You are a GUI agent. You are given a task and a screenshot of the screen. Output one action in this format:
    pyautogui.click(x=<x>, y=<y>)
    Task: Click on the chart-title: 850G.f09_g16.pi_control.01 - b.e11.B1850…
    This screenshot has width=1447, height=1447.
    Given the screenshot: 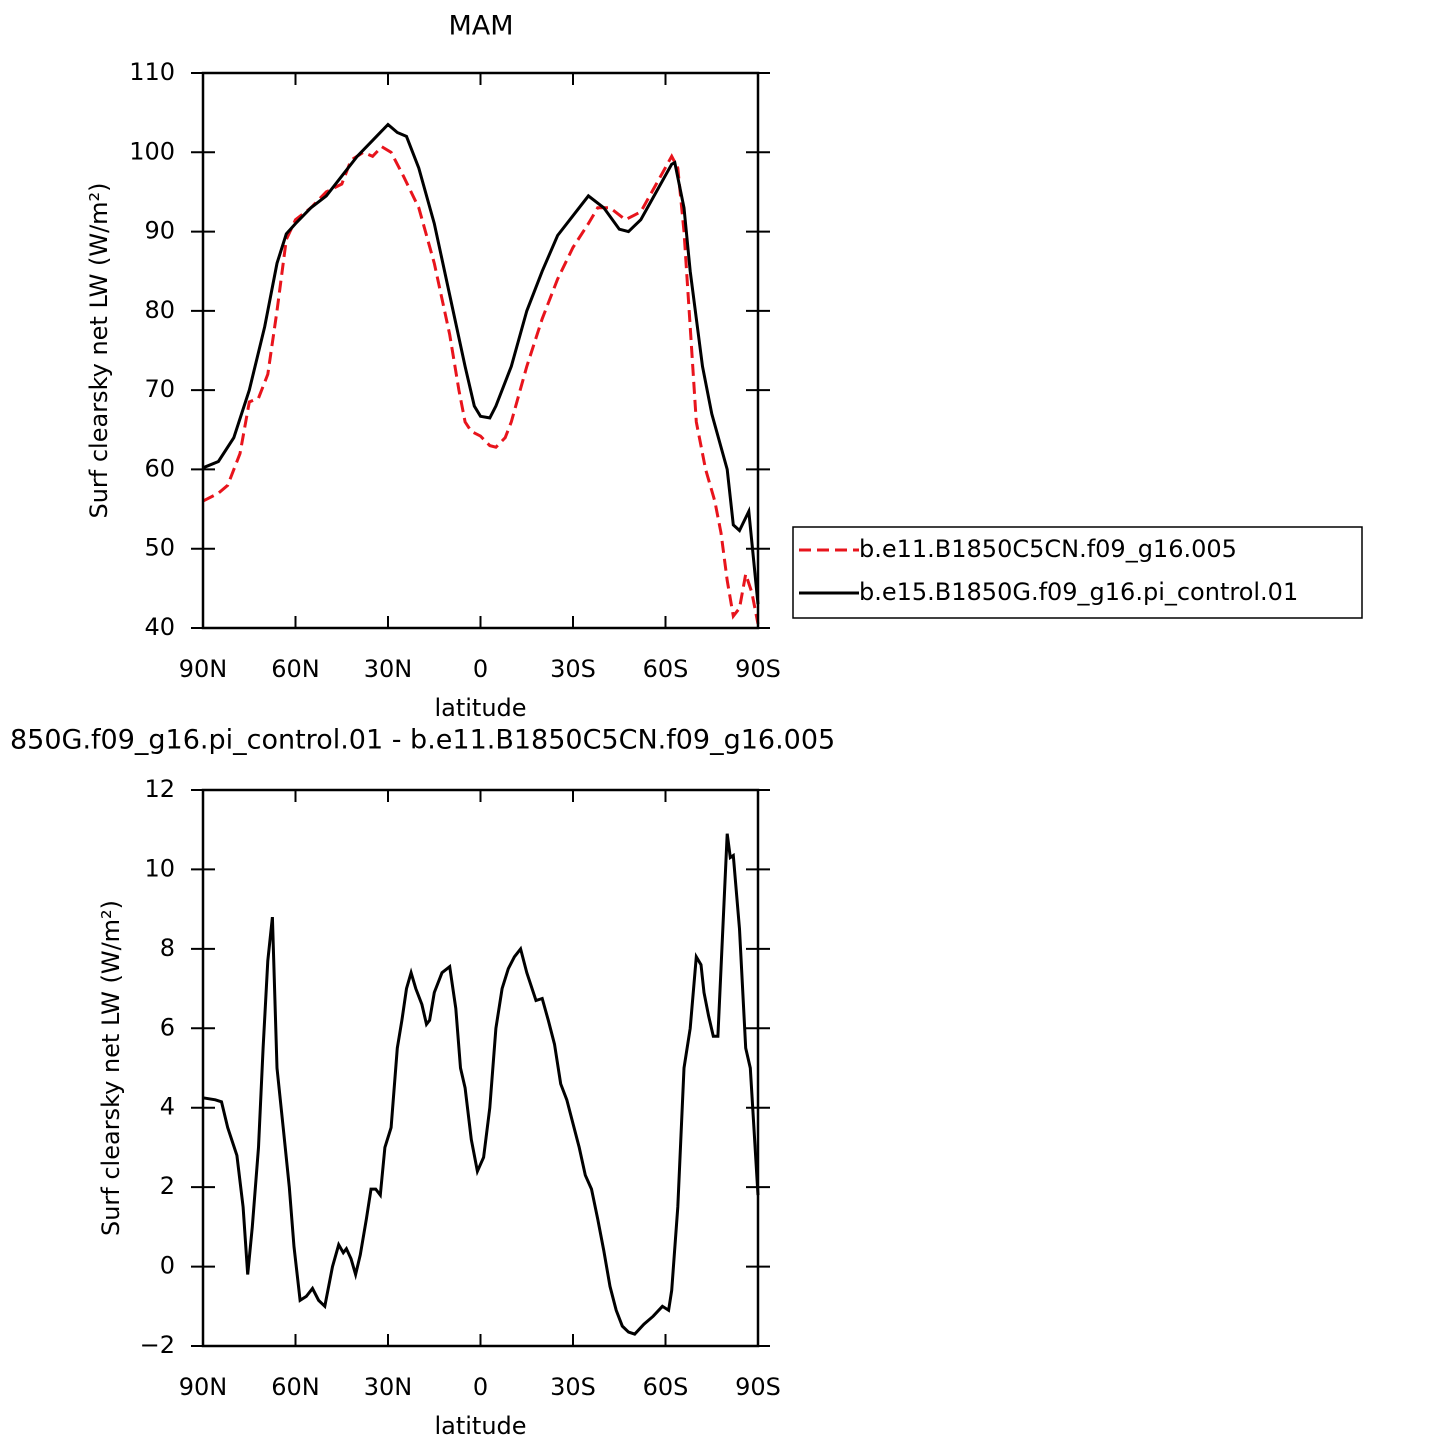 What is the action you would take?
    pyautogui.click(x=422, y=740)
    